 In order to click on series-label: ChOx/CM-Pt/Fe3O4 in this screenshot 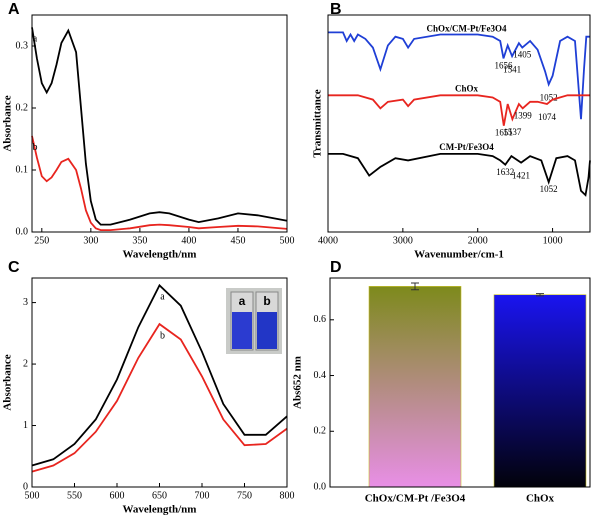, I will do `click(466, 28)`.